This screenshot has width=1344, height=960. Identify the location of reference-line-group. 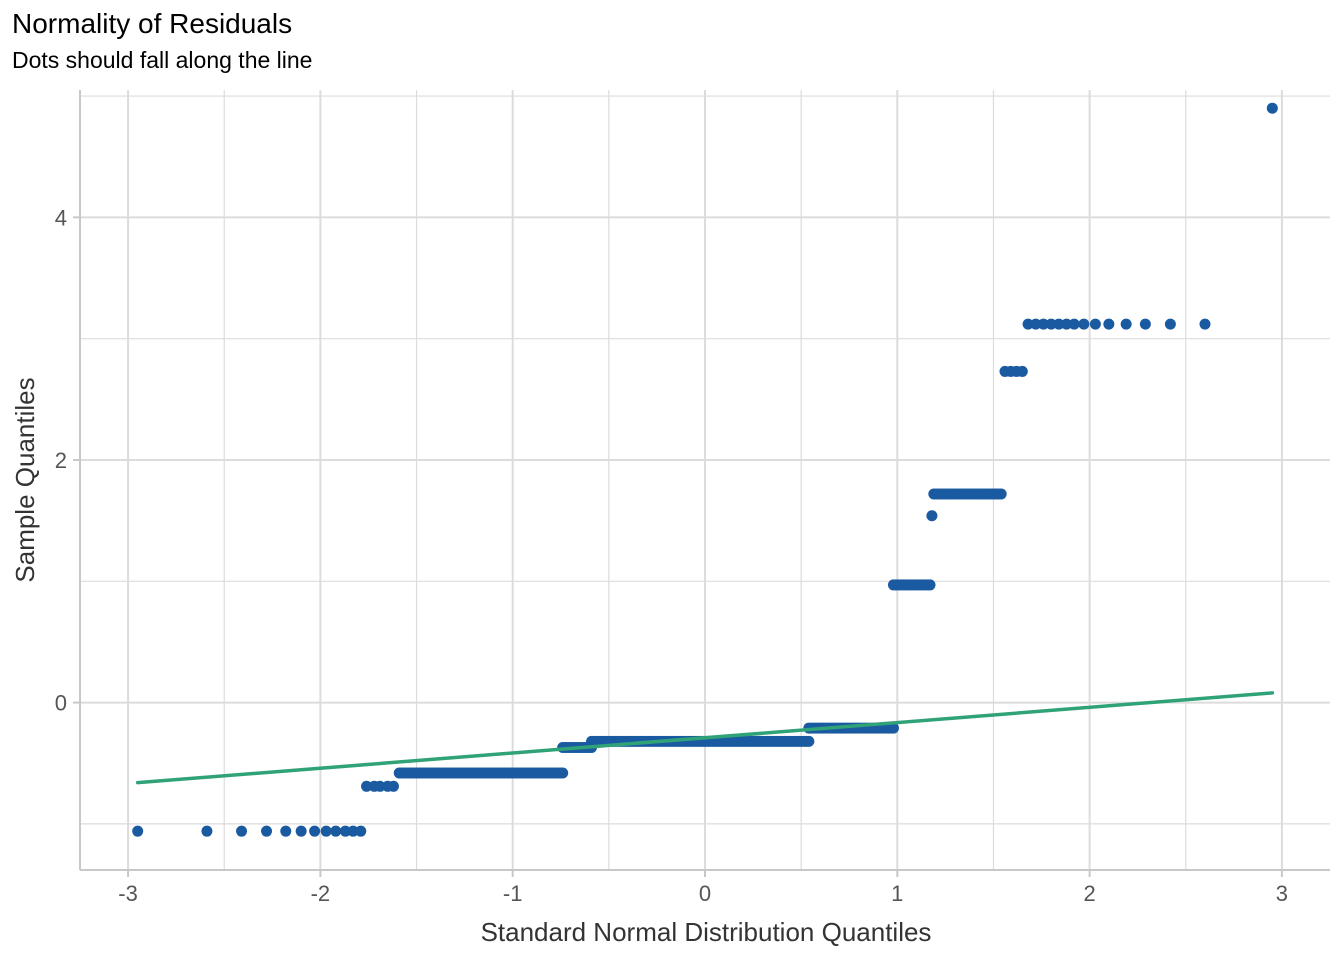
(705, 738).